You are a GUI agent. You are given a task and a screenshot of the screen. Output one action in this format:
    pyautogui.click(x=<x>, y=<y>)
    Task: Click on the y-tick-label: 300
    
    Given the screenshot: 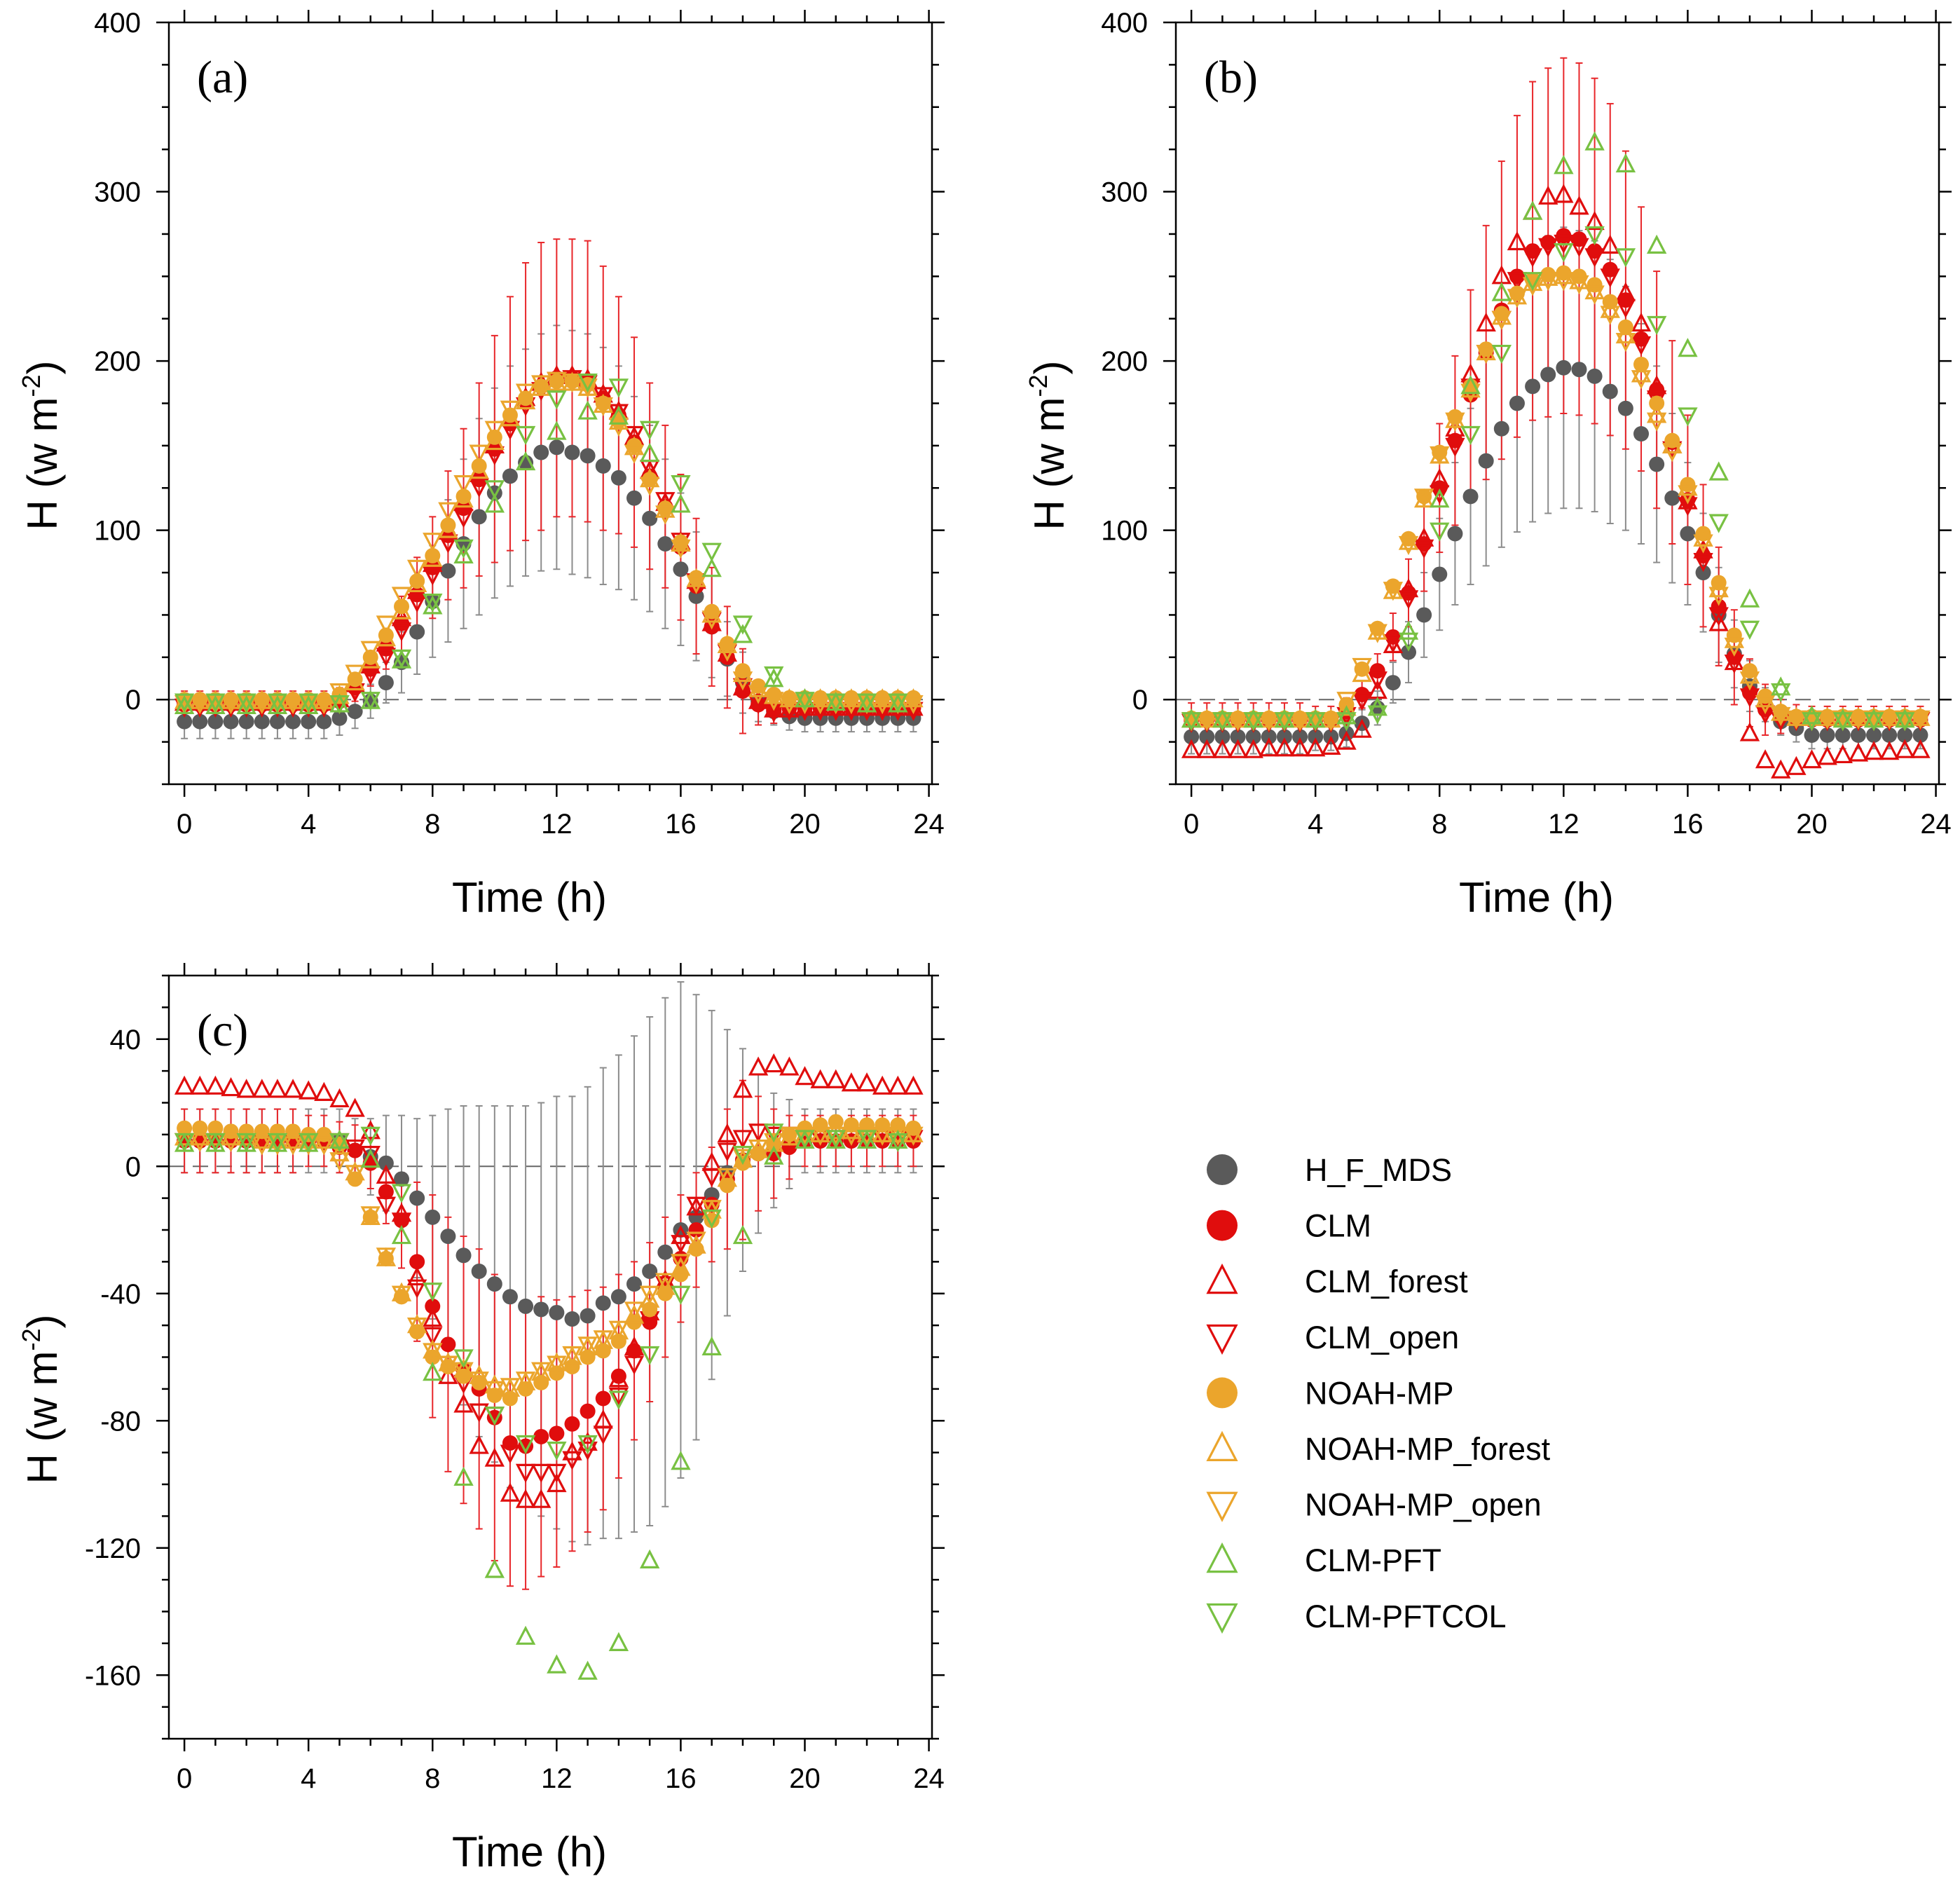 What is the action you would take?
    pyautogui.click(x=1124, y=192)
    